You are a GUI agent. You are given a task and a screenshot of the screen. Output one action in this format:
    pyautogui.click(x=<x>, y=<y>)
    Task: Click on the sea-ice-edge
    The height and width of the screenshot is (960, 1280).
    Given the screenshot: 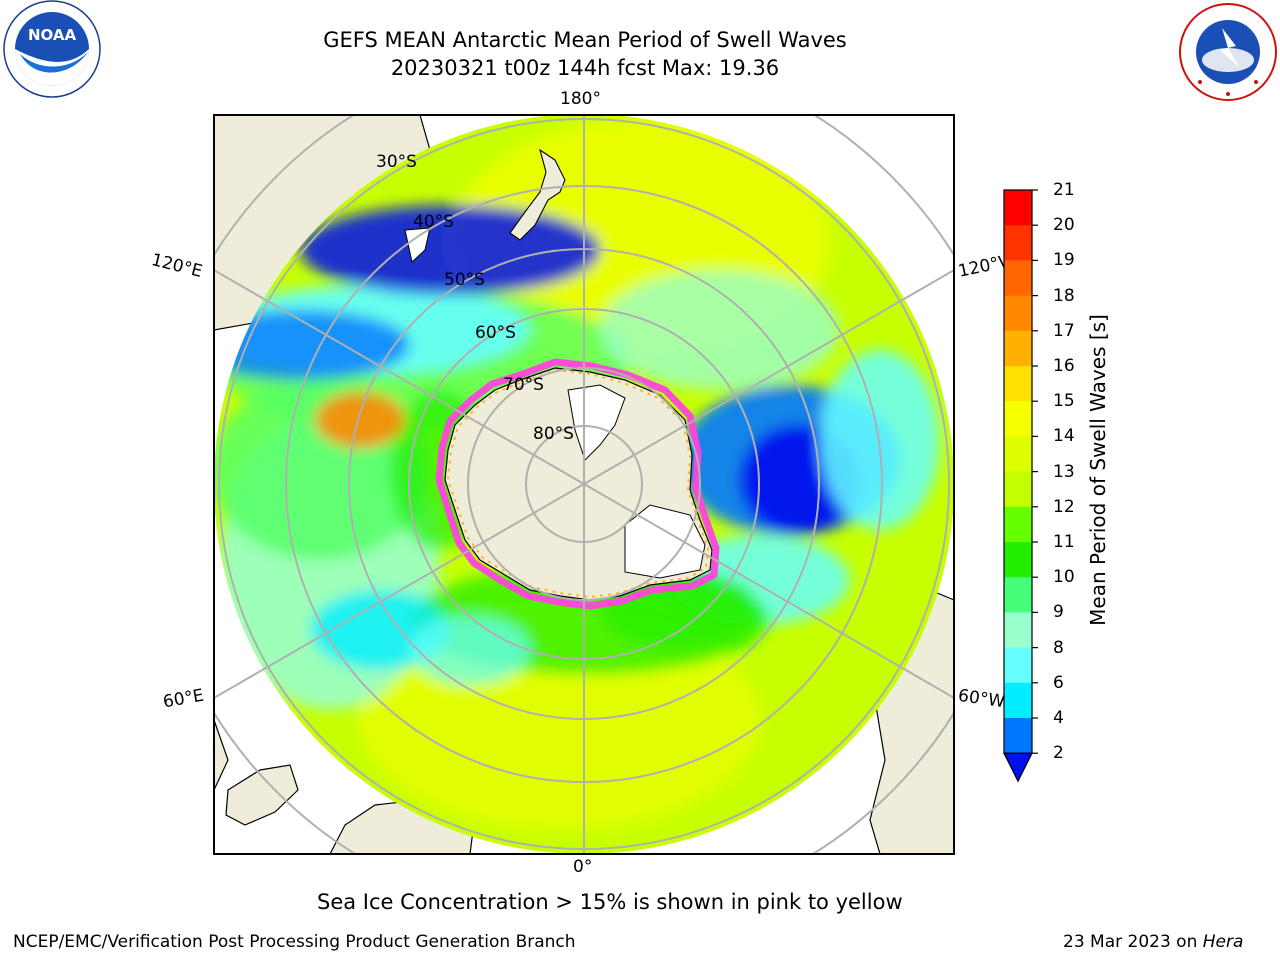 What is the action you would take?
    pyautogui.click(x=577, y=484)
    